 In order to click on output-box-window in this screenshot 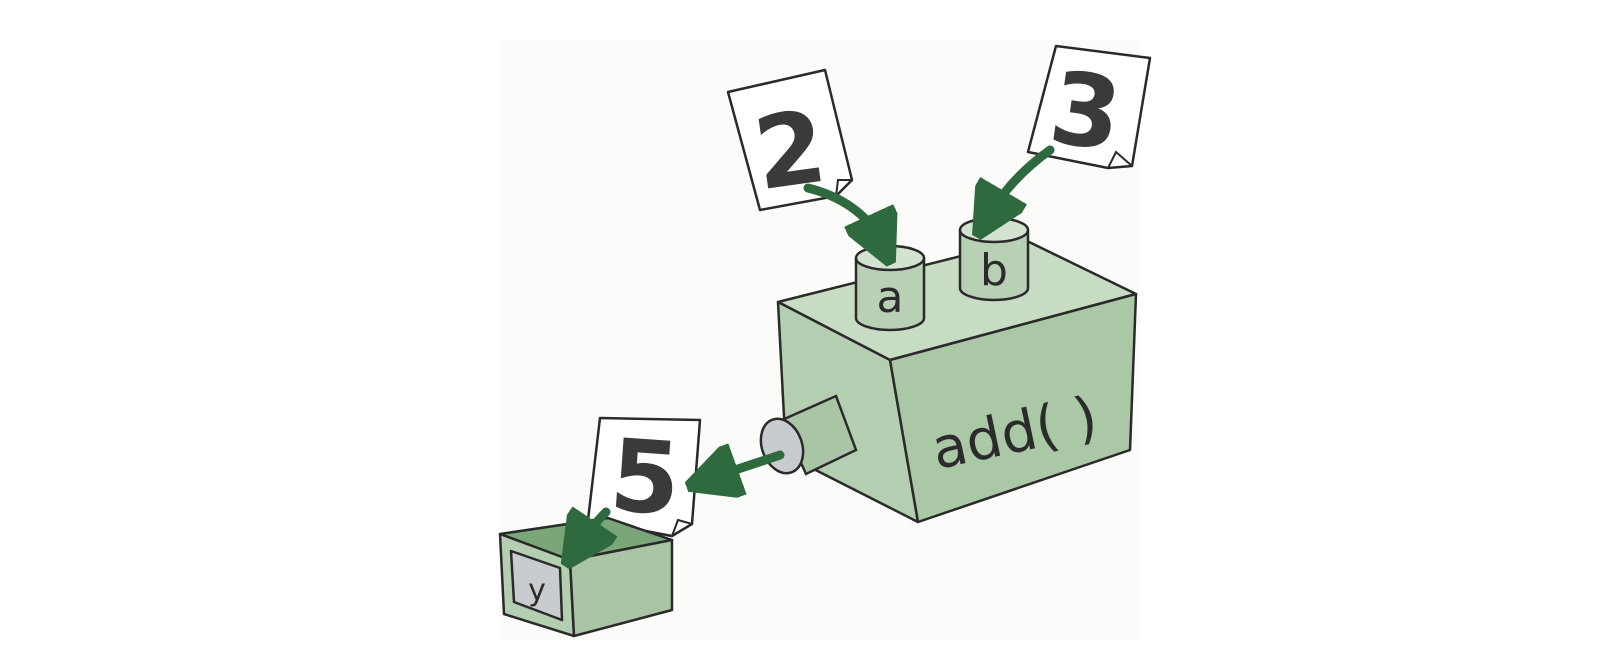, I will do `click(536, 585)`.